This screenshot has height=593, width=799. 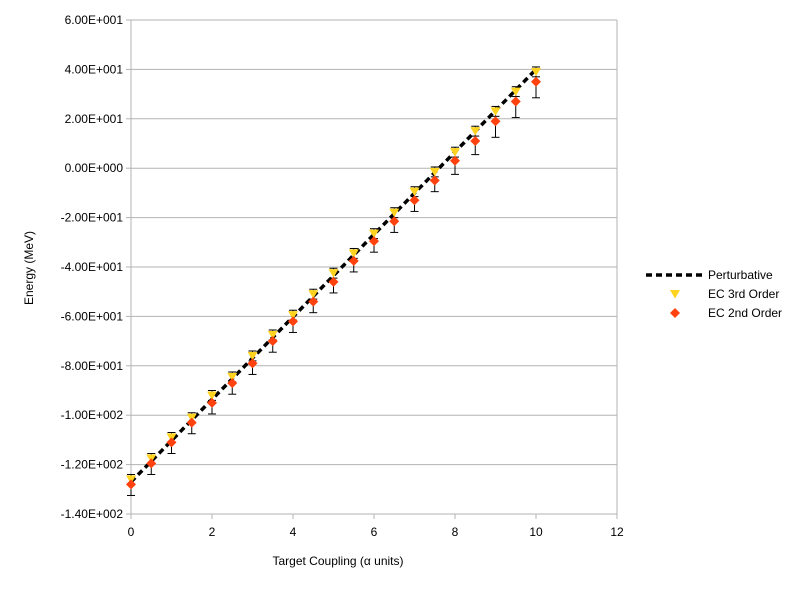 I want to click on legend-symbol-ec-2nd-order, so click(x=675, y=313).